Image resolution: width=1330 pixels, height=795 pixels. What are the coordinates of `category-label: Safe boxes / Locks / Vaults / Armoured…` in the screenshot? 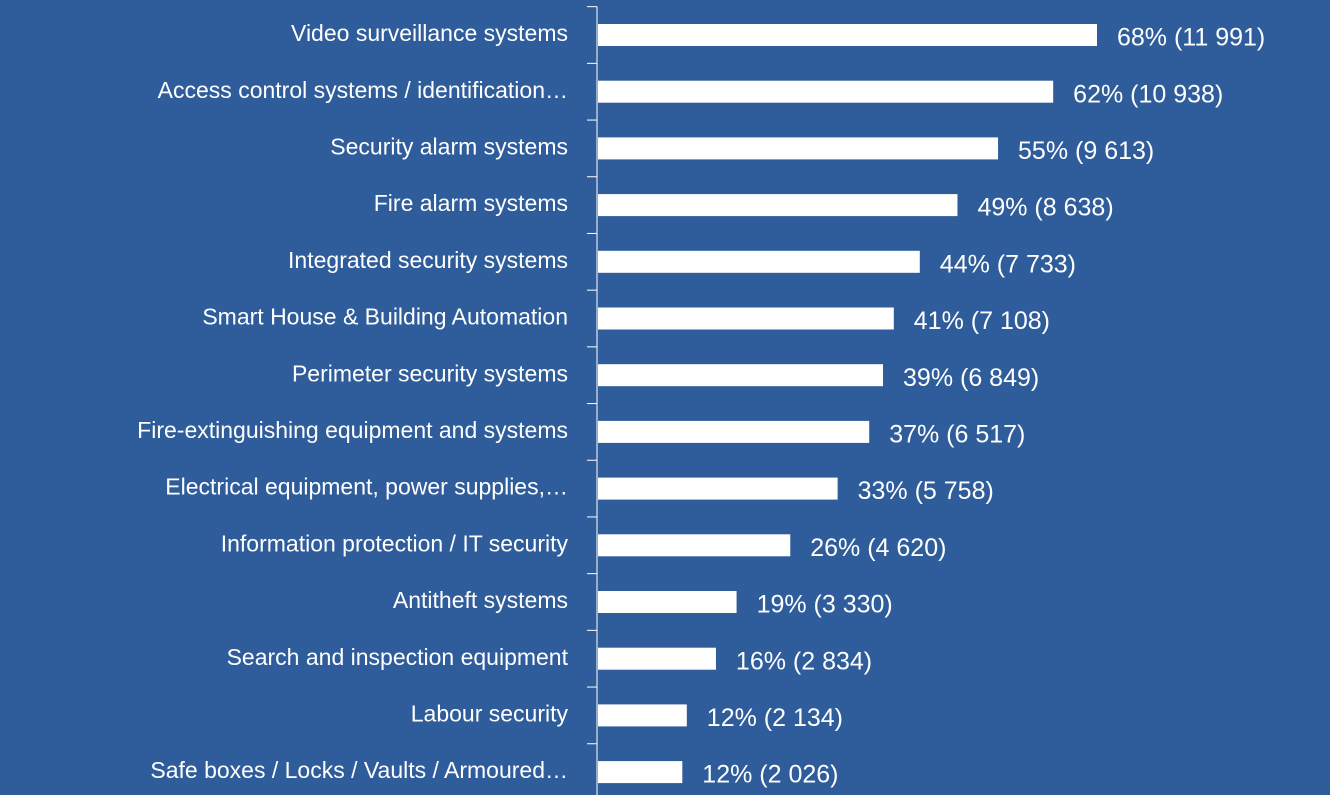 It's located at (359, 770).